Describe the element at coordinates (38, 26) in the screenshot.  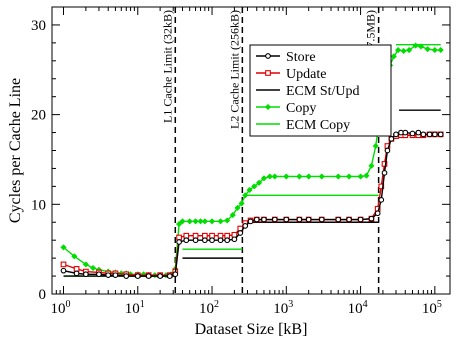
I see `y-tick-label: 30` at that location.